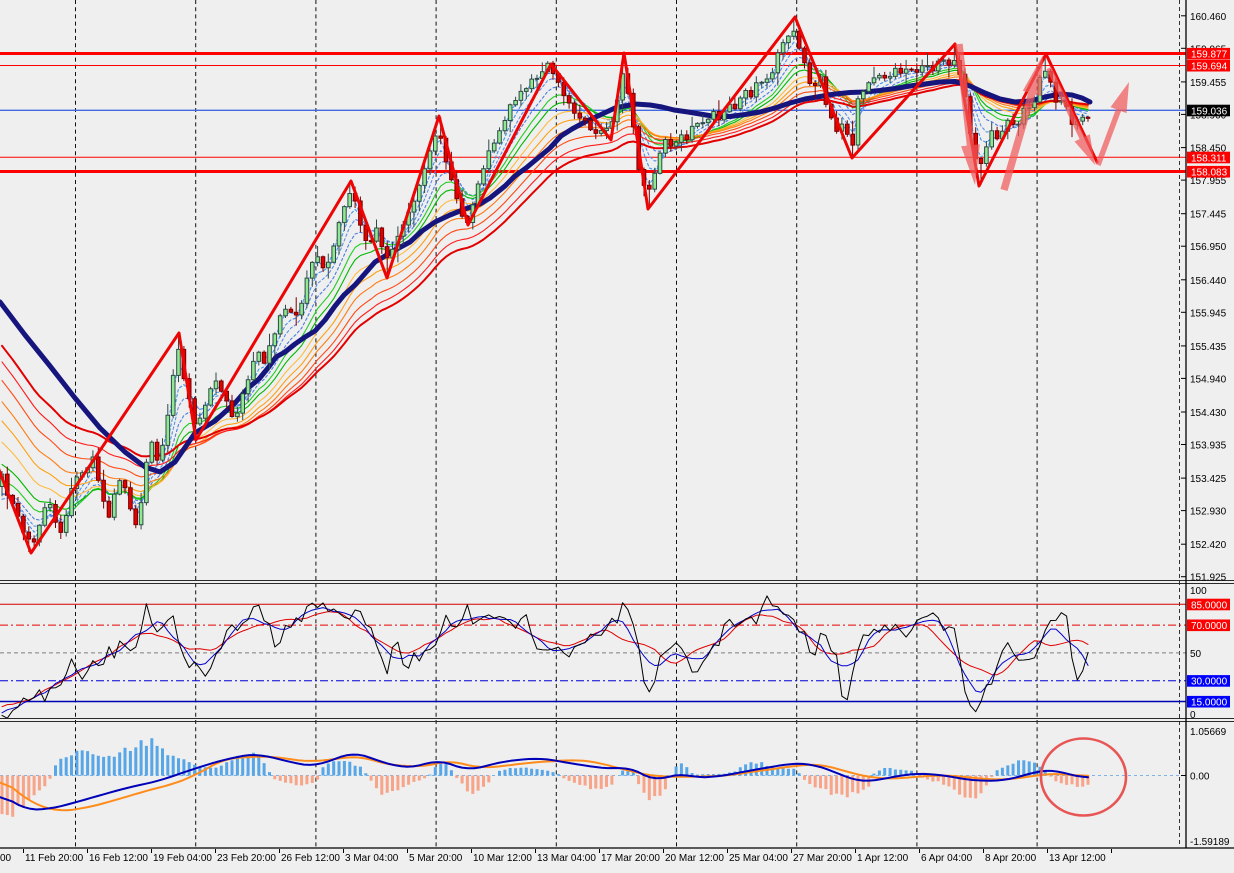 This screenshot has height=873, width=1234. I want to click on svg-text: 50, so click(1196, 654).